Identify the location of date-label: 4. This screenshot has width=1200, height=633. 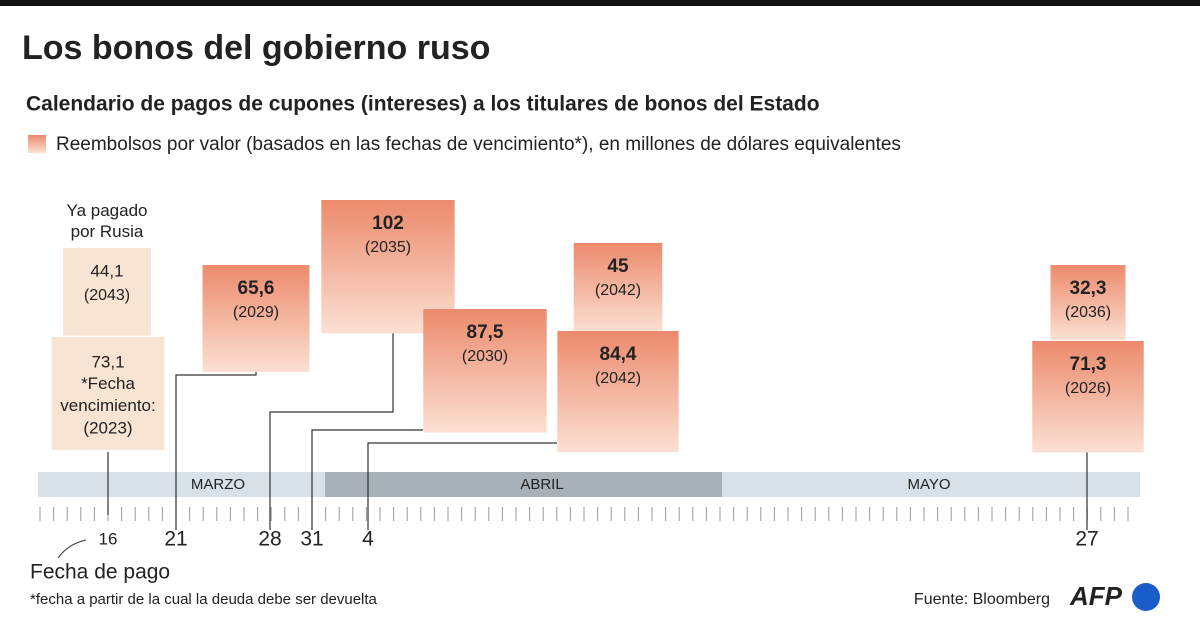
(368, 539).